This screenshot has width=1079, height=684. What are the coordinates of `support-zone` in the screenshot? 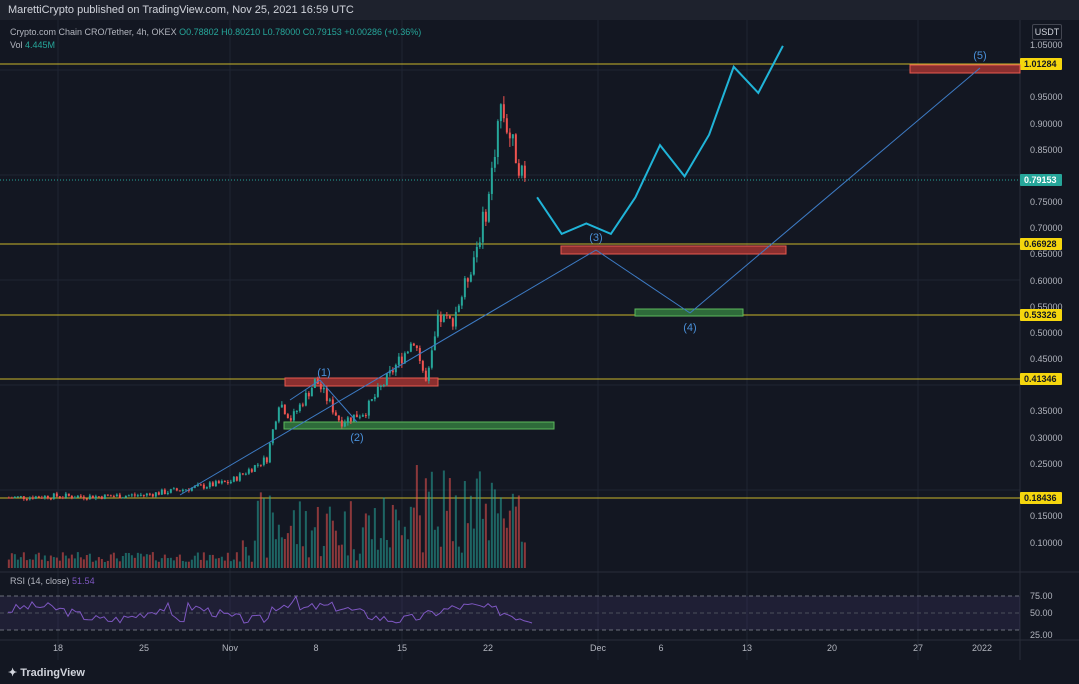 It's located at (419, 425).